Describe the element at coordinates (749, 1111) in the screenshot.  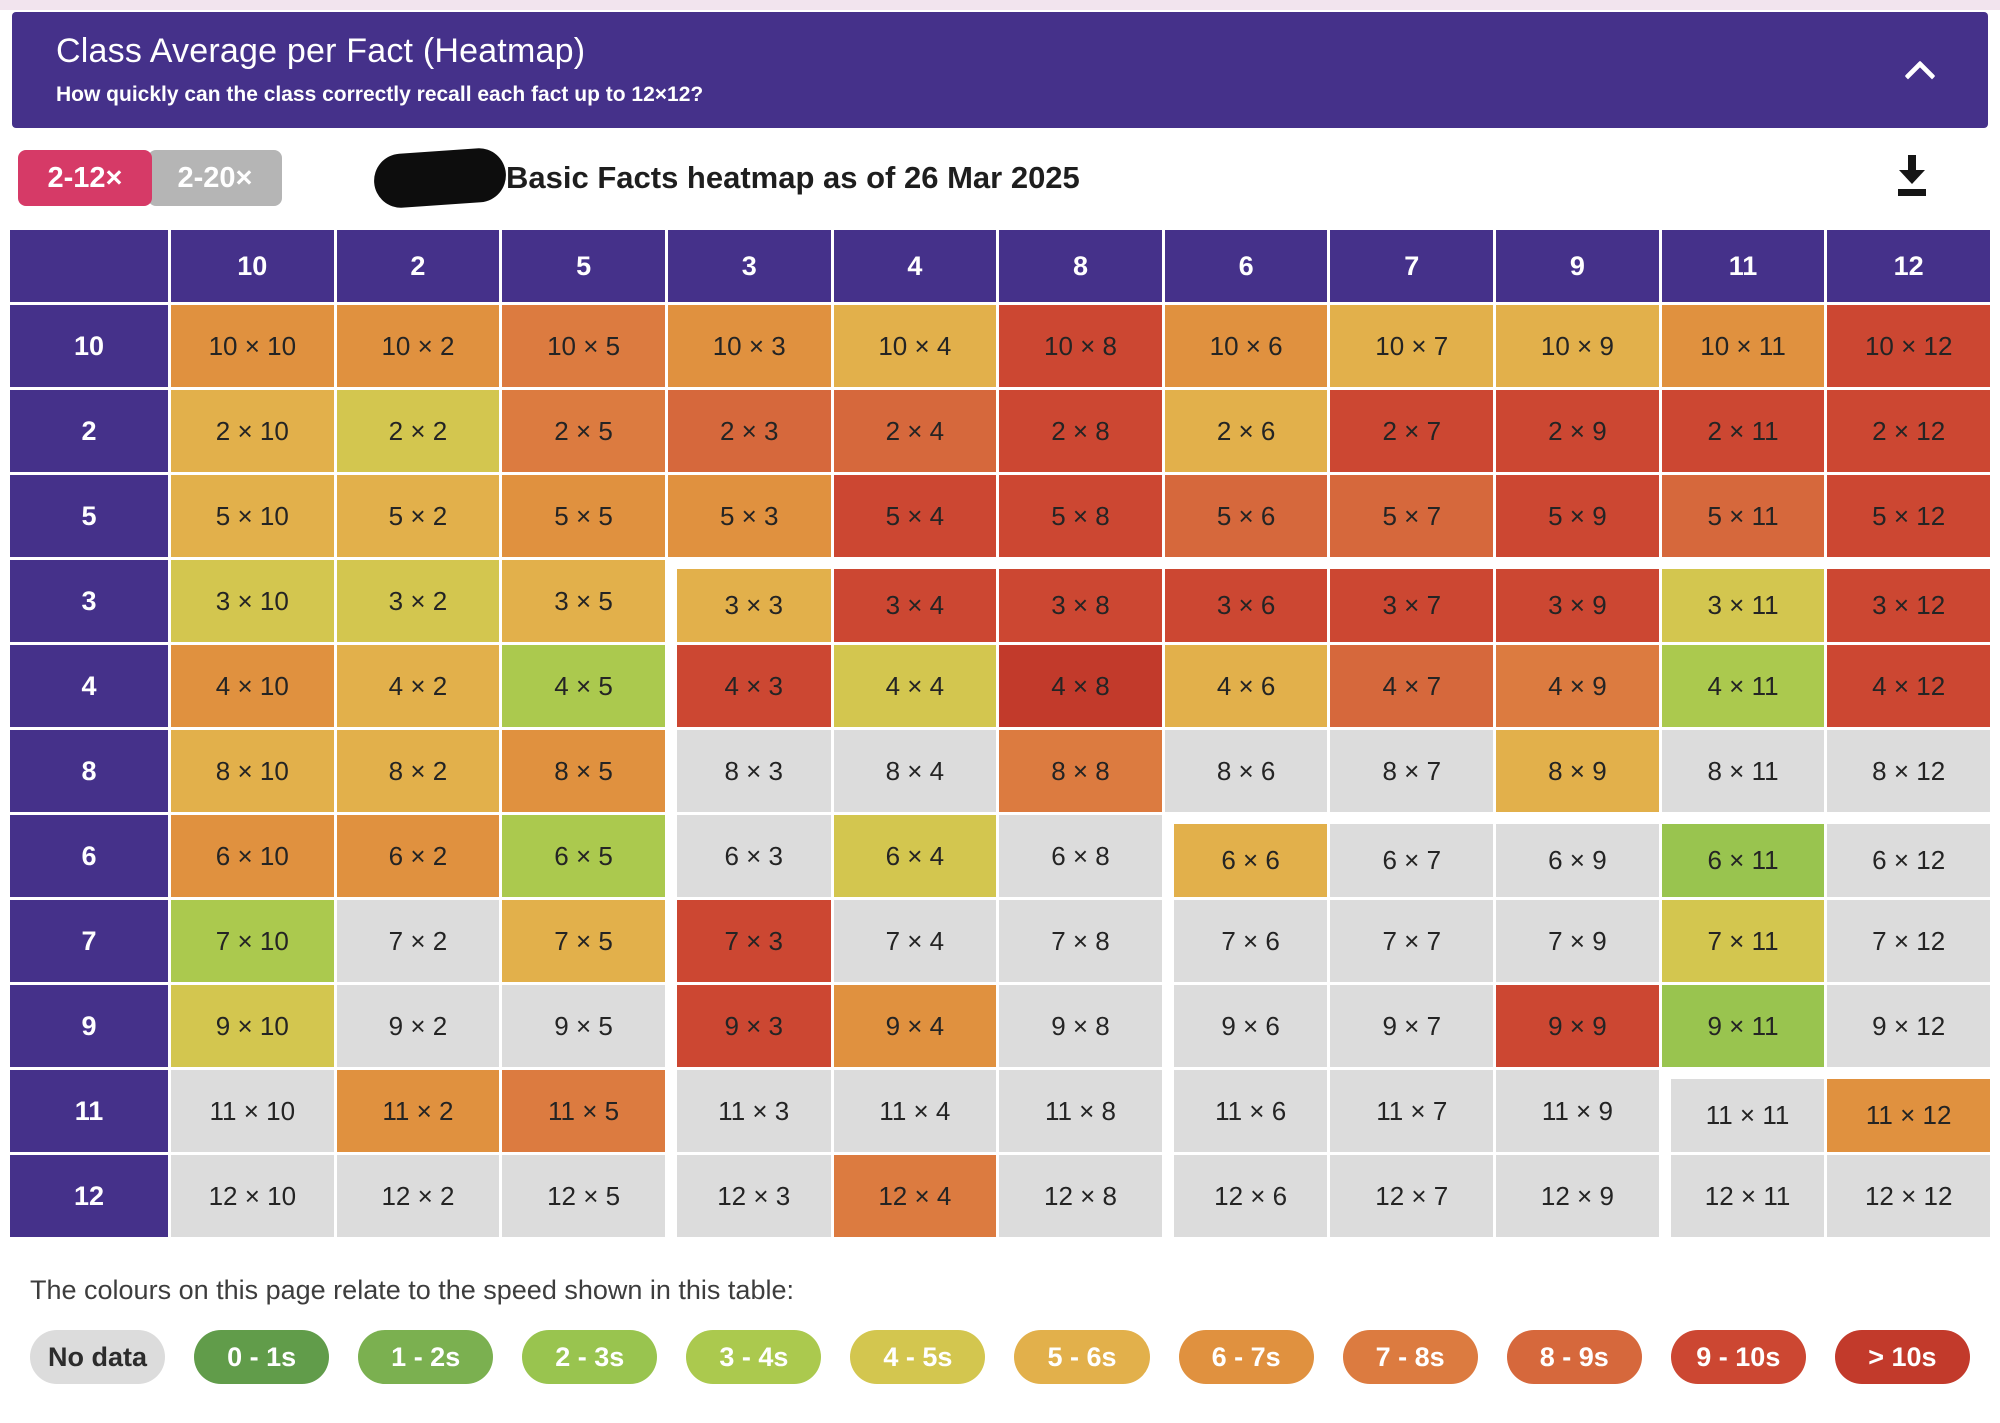
I see `heatmap-cell-11x3: 11 × 3` at that location.